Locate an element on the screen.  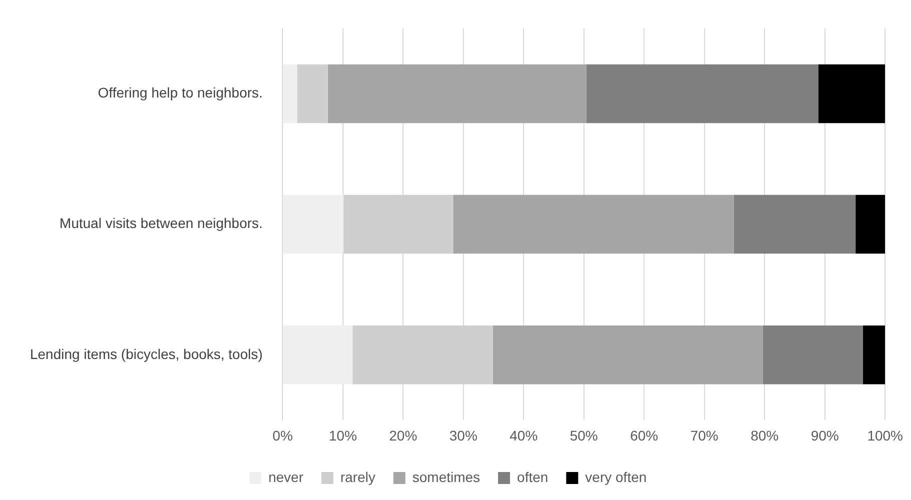
legend-label: never is located at coordinates (286, 476).